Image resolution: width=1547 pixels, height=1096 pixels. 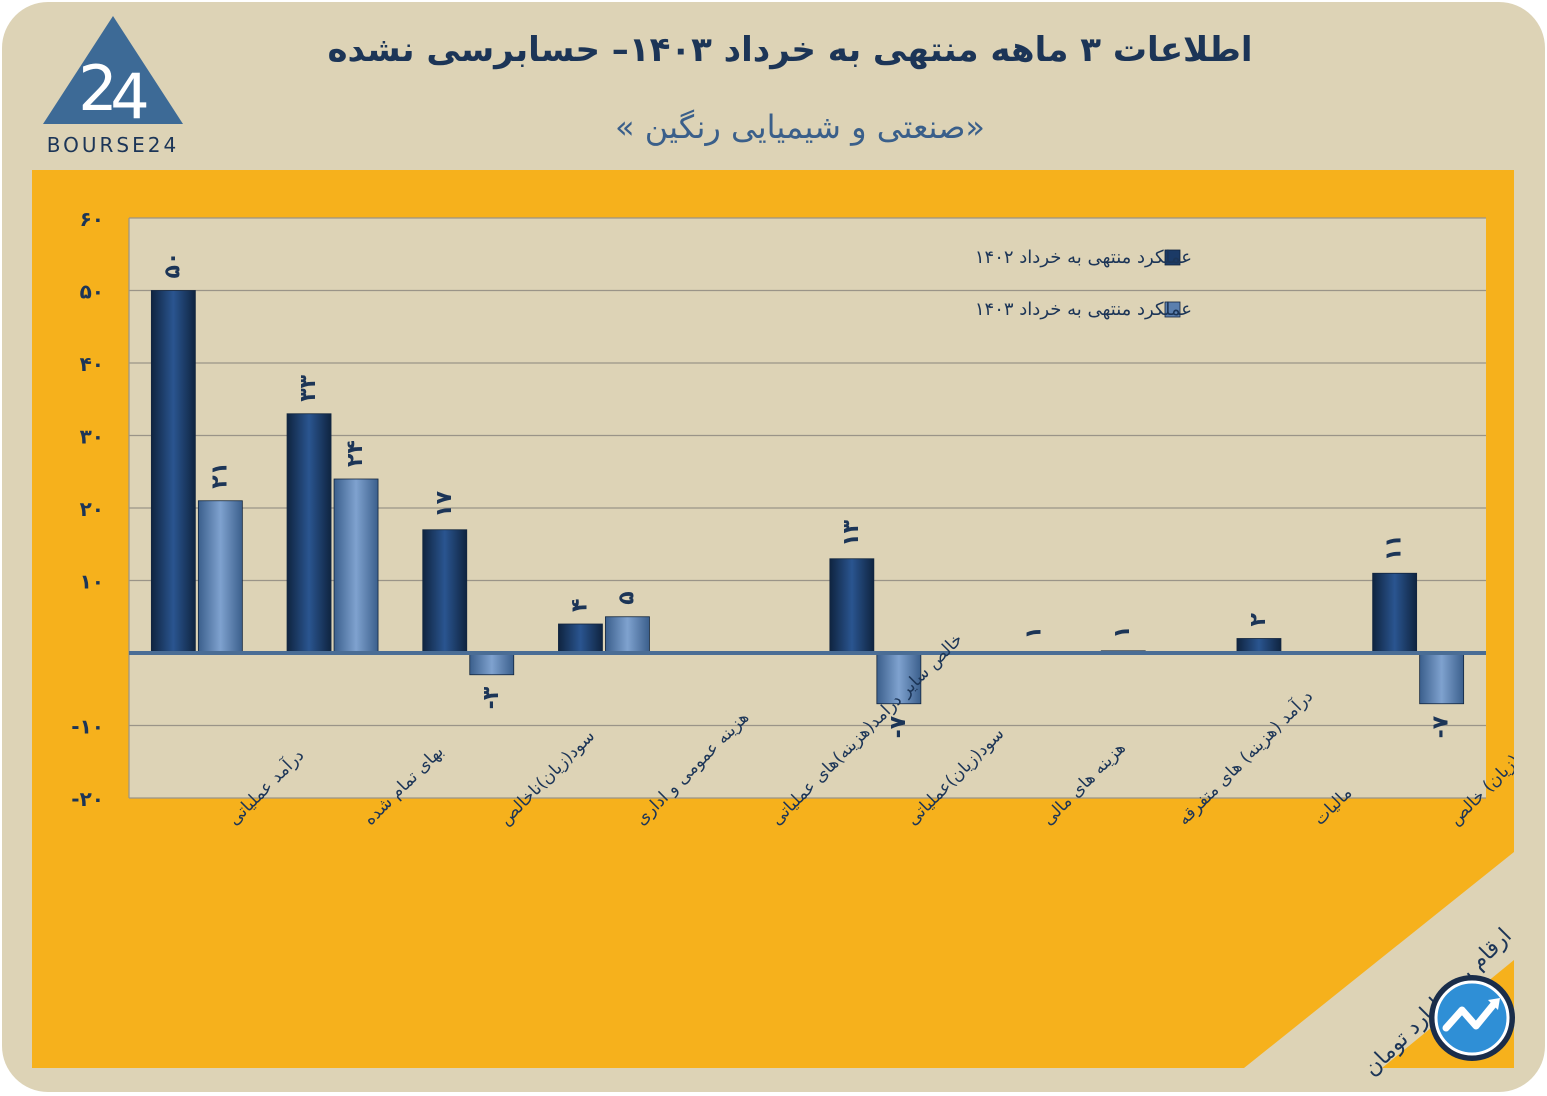 What do you see at coordinates (129, 96) in the screenshot?
I see `svg-text: 4` at bounding box center [129, 96].